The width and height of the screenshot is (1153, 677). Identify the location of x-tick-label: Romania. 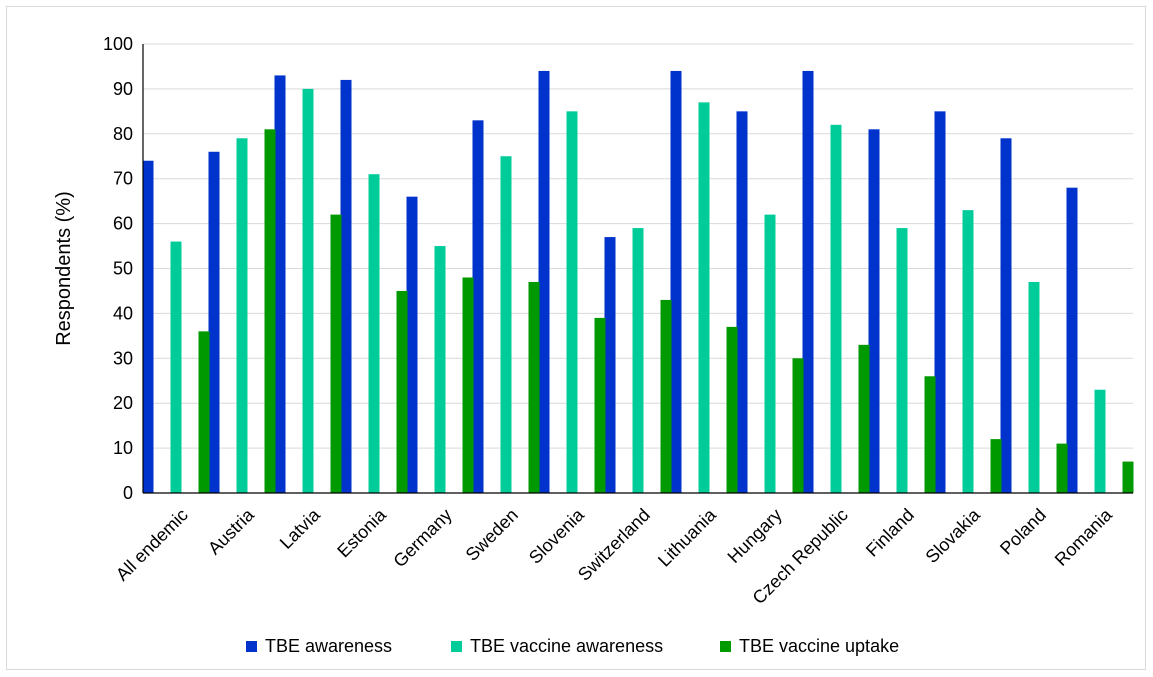
(1084, 537).